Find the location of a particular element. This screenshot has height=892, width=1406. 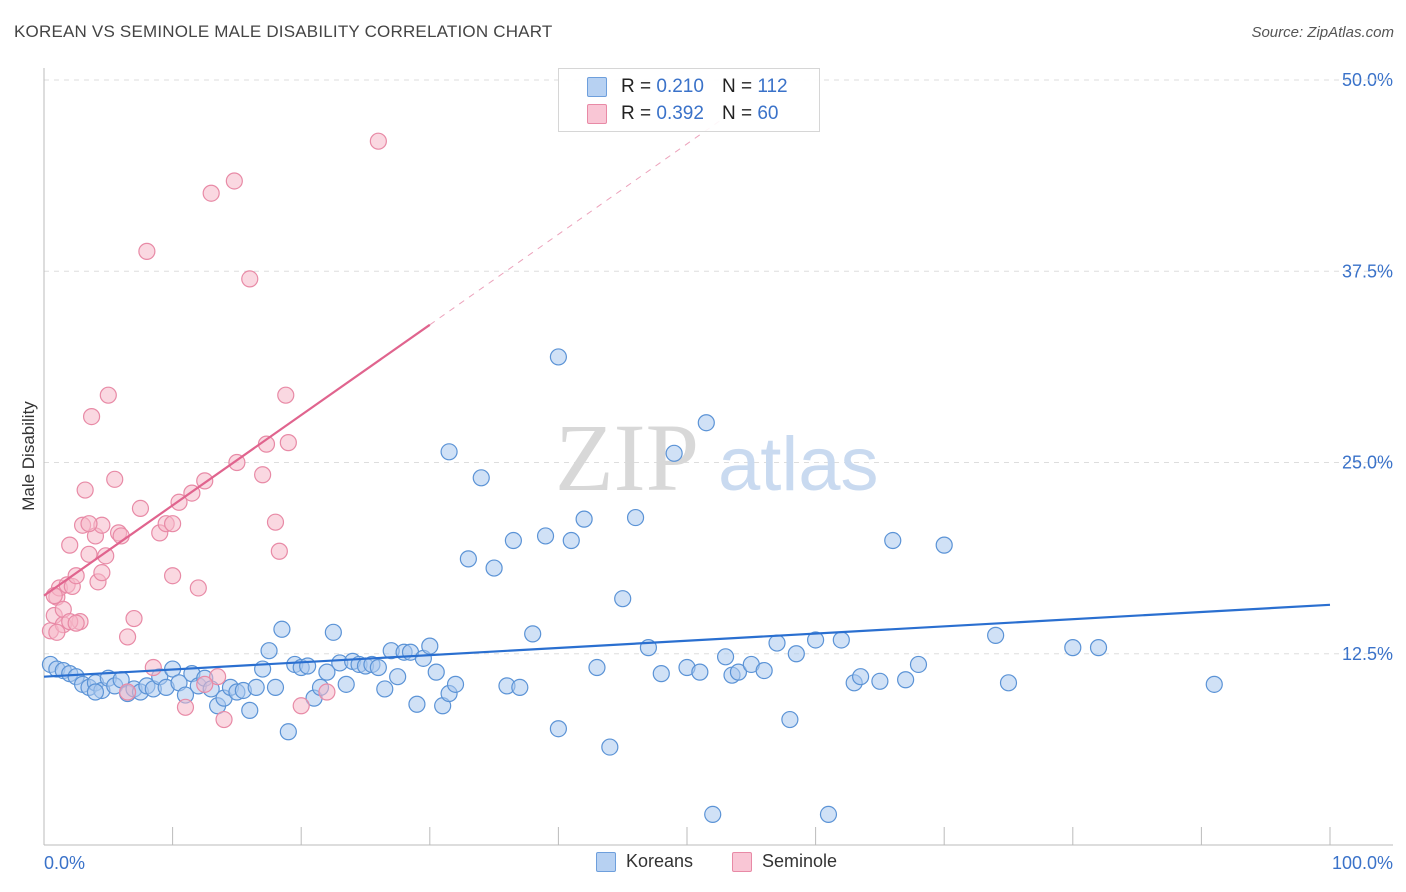

bottom-legend-koreans: Koreans is located at coordinates (644, 861).